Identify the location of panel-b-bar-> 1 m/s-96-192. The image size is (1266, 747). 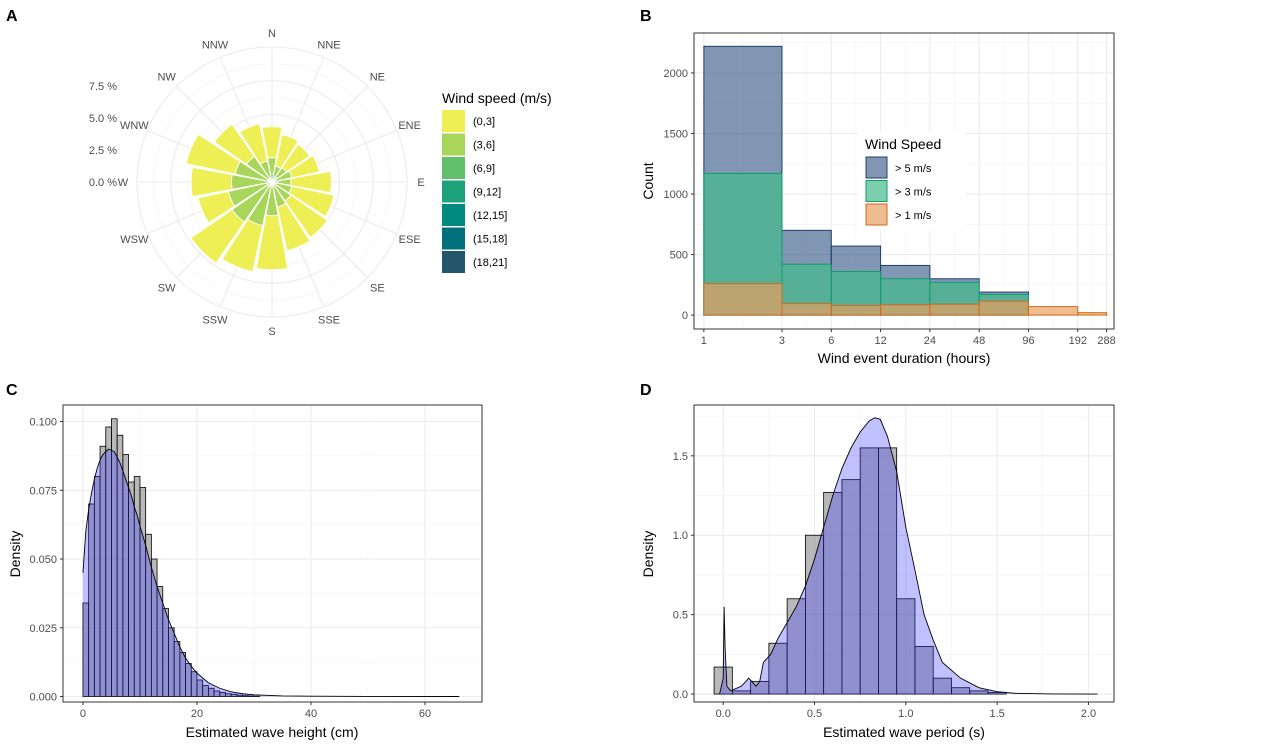
(1053, 311).